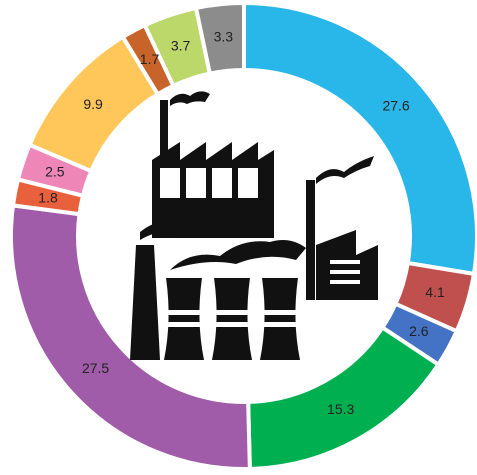  Describe the element at coordinates (395, 106) in the screenshot. I see `data-label: 27.6` at that location.